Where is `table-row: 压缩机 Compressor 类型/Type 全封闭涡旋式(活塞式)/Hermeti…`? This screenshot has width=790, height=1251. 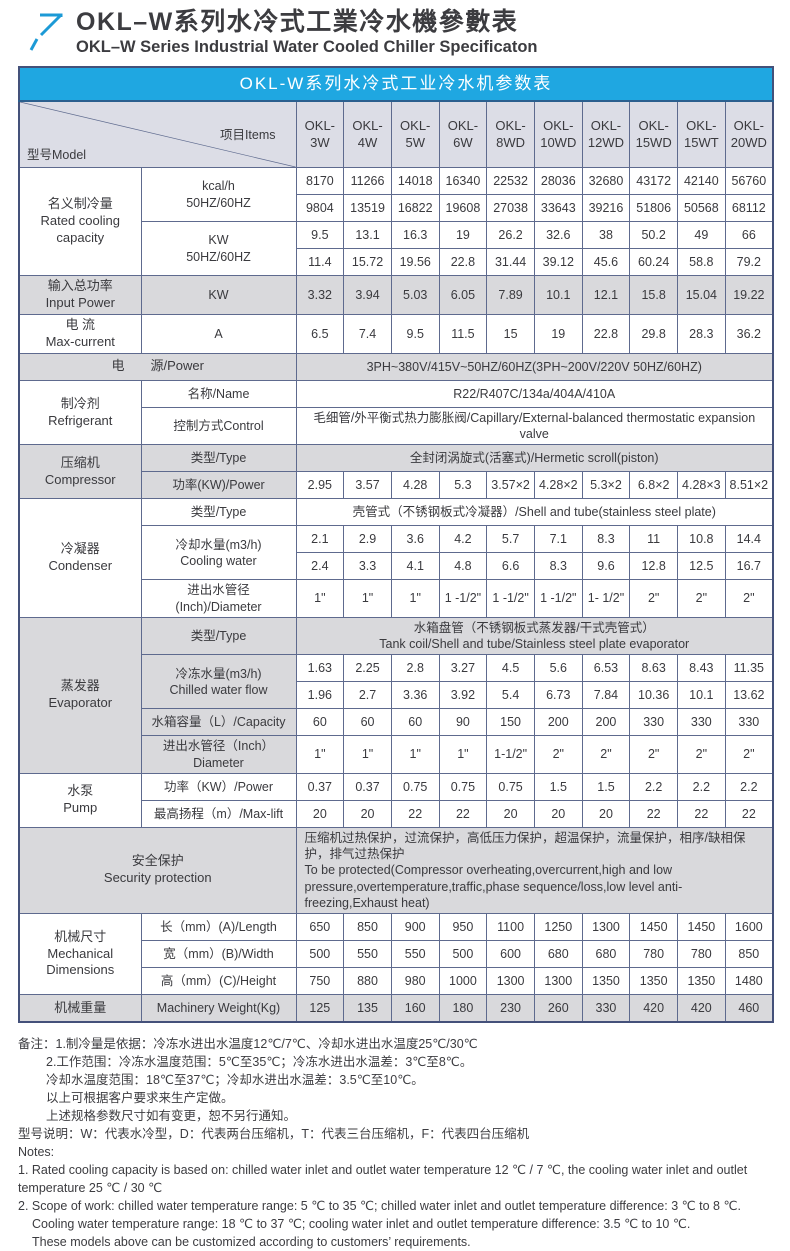 table-row: 压缩机 Compressor 类型/Type 全封闭涡旋式(活塞式)/Hermeti… is located at coordinates (396, 472).